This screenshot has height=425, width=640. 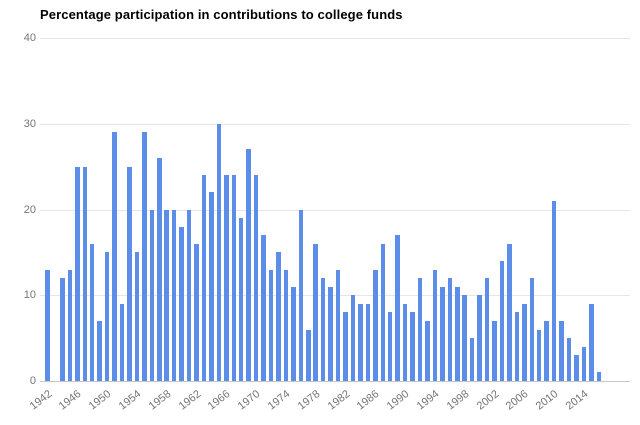 I want to click on bar-1991, so click(x=412, y=346).